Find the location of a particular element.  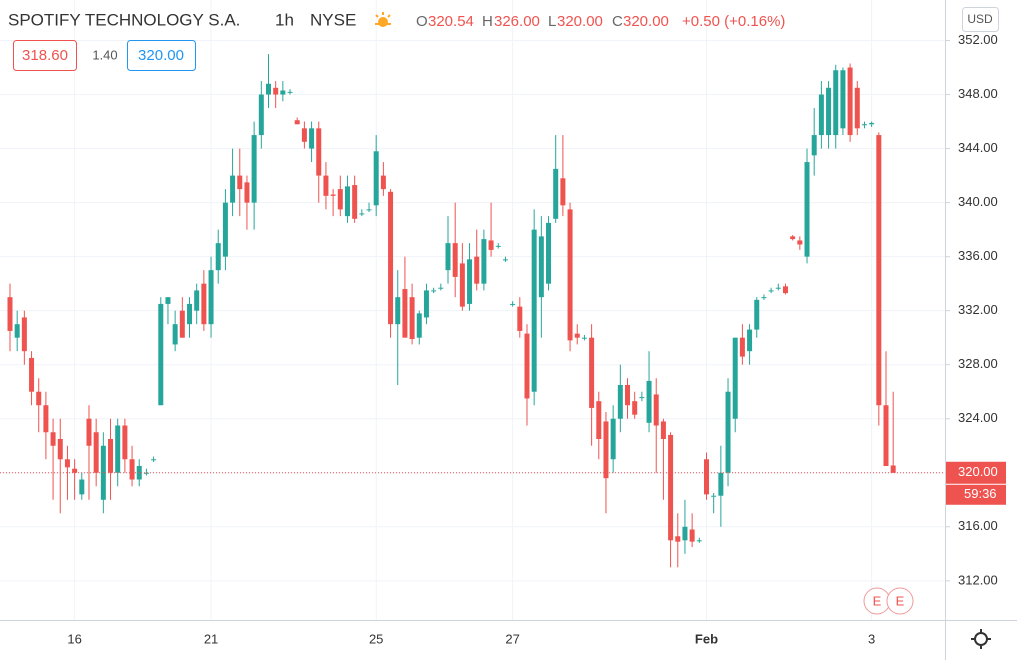

x-tick-label: 27 is located at coordinates (512, 638).